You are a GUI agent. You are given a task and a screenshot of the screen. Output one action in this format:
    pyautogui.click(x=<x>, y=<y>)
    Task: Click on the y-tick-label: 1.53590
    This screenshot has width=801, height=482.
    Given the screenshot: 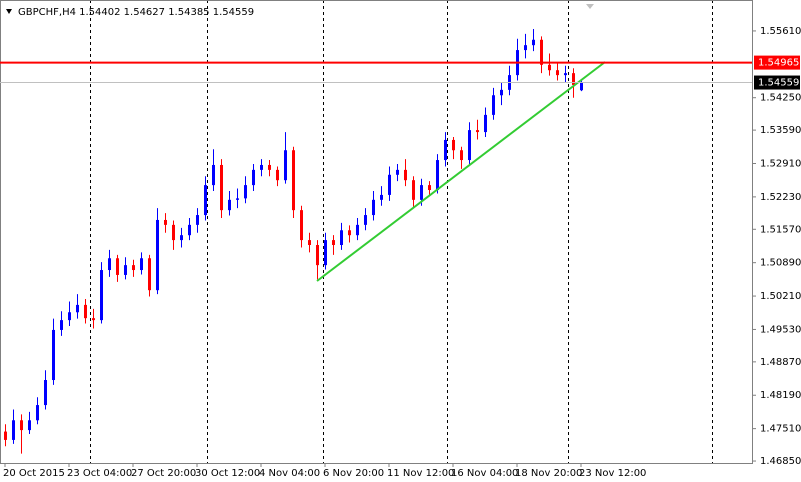 What is the action you would take?
    pyautogui.click(x=780, y=130)
    